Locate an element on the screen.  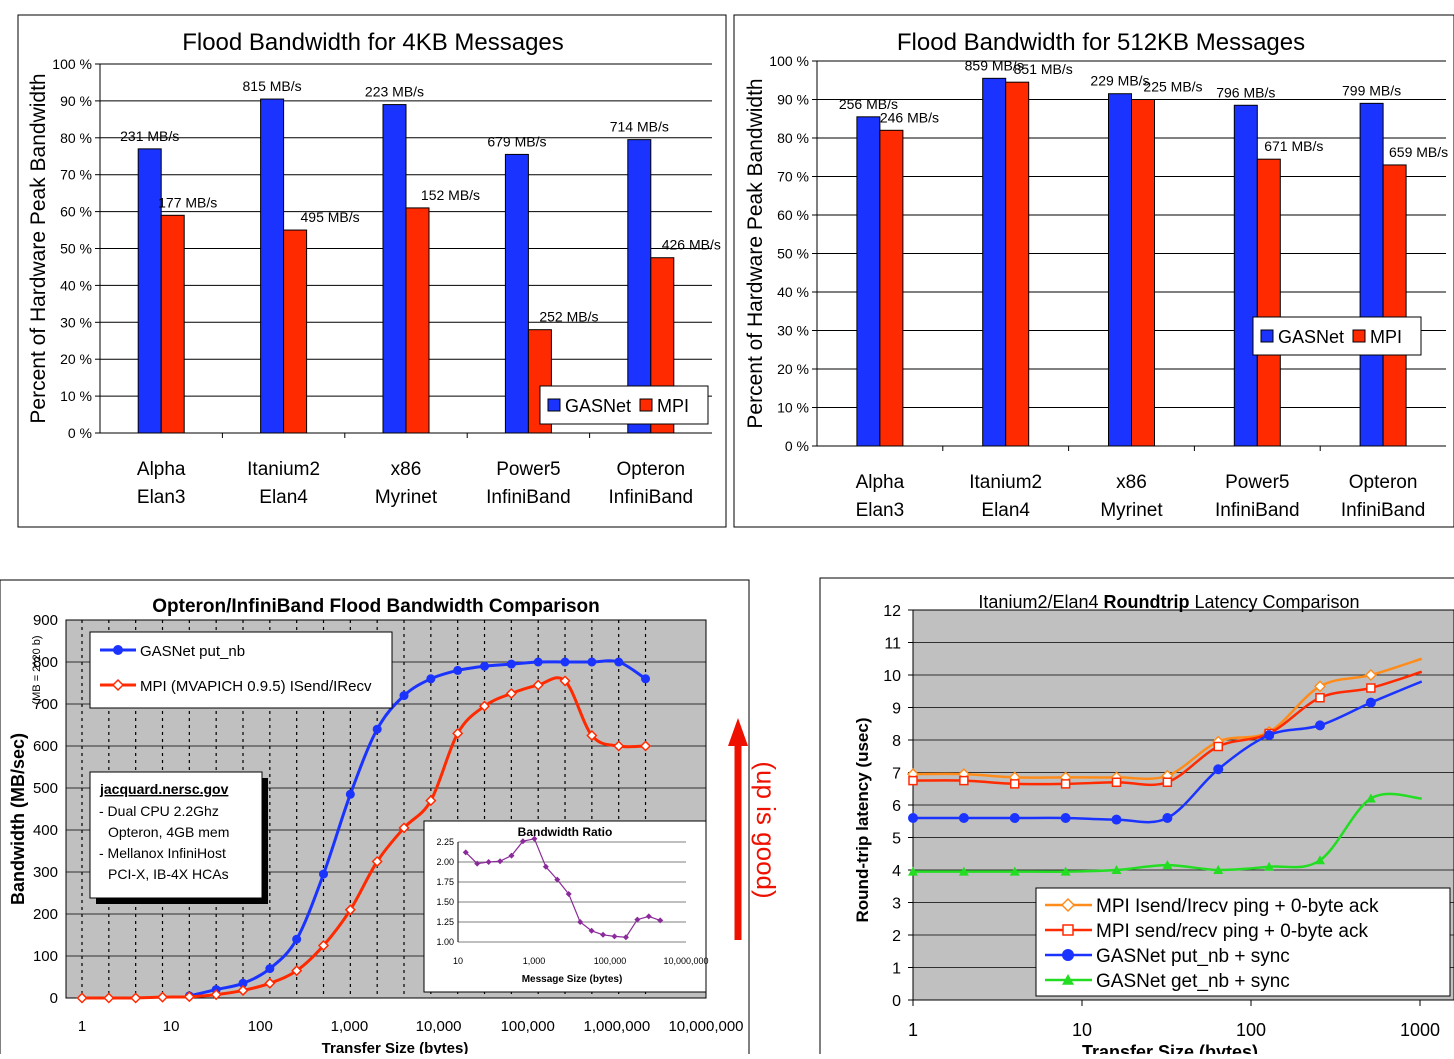
x-tick-label: Itanium2 is located at coordinates (1005, 482).